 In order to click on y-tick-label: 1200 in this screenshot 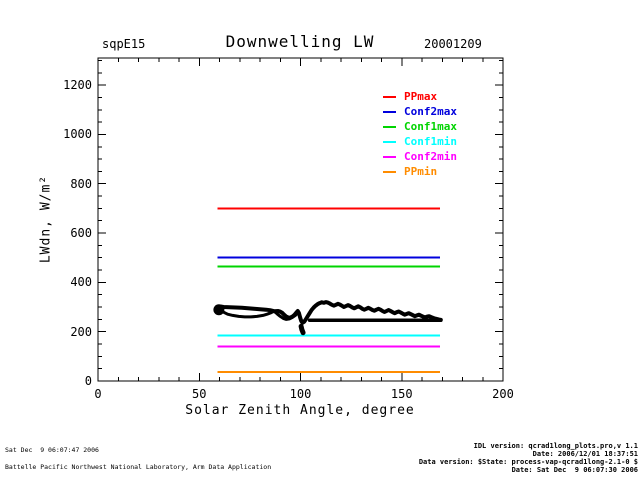, I will do `click(77, 85)`.